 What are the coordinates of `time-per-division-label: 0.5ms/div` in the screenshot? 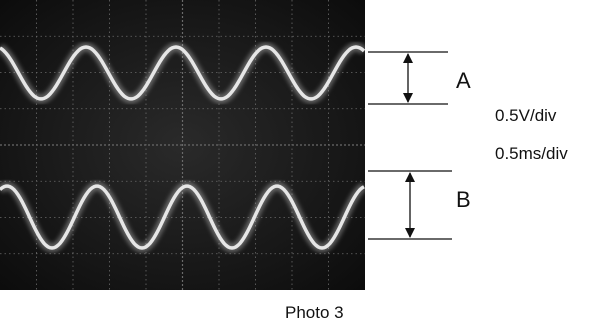 It's located at (531, 153).